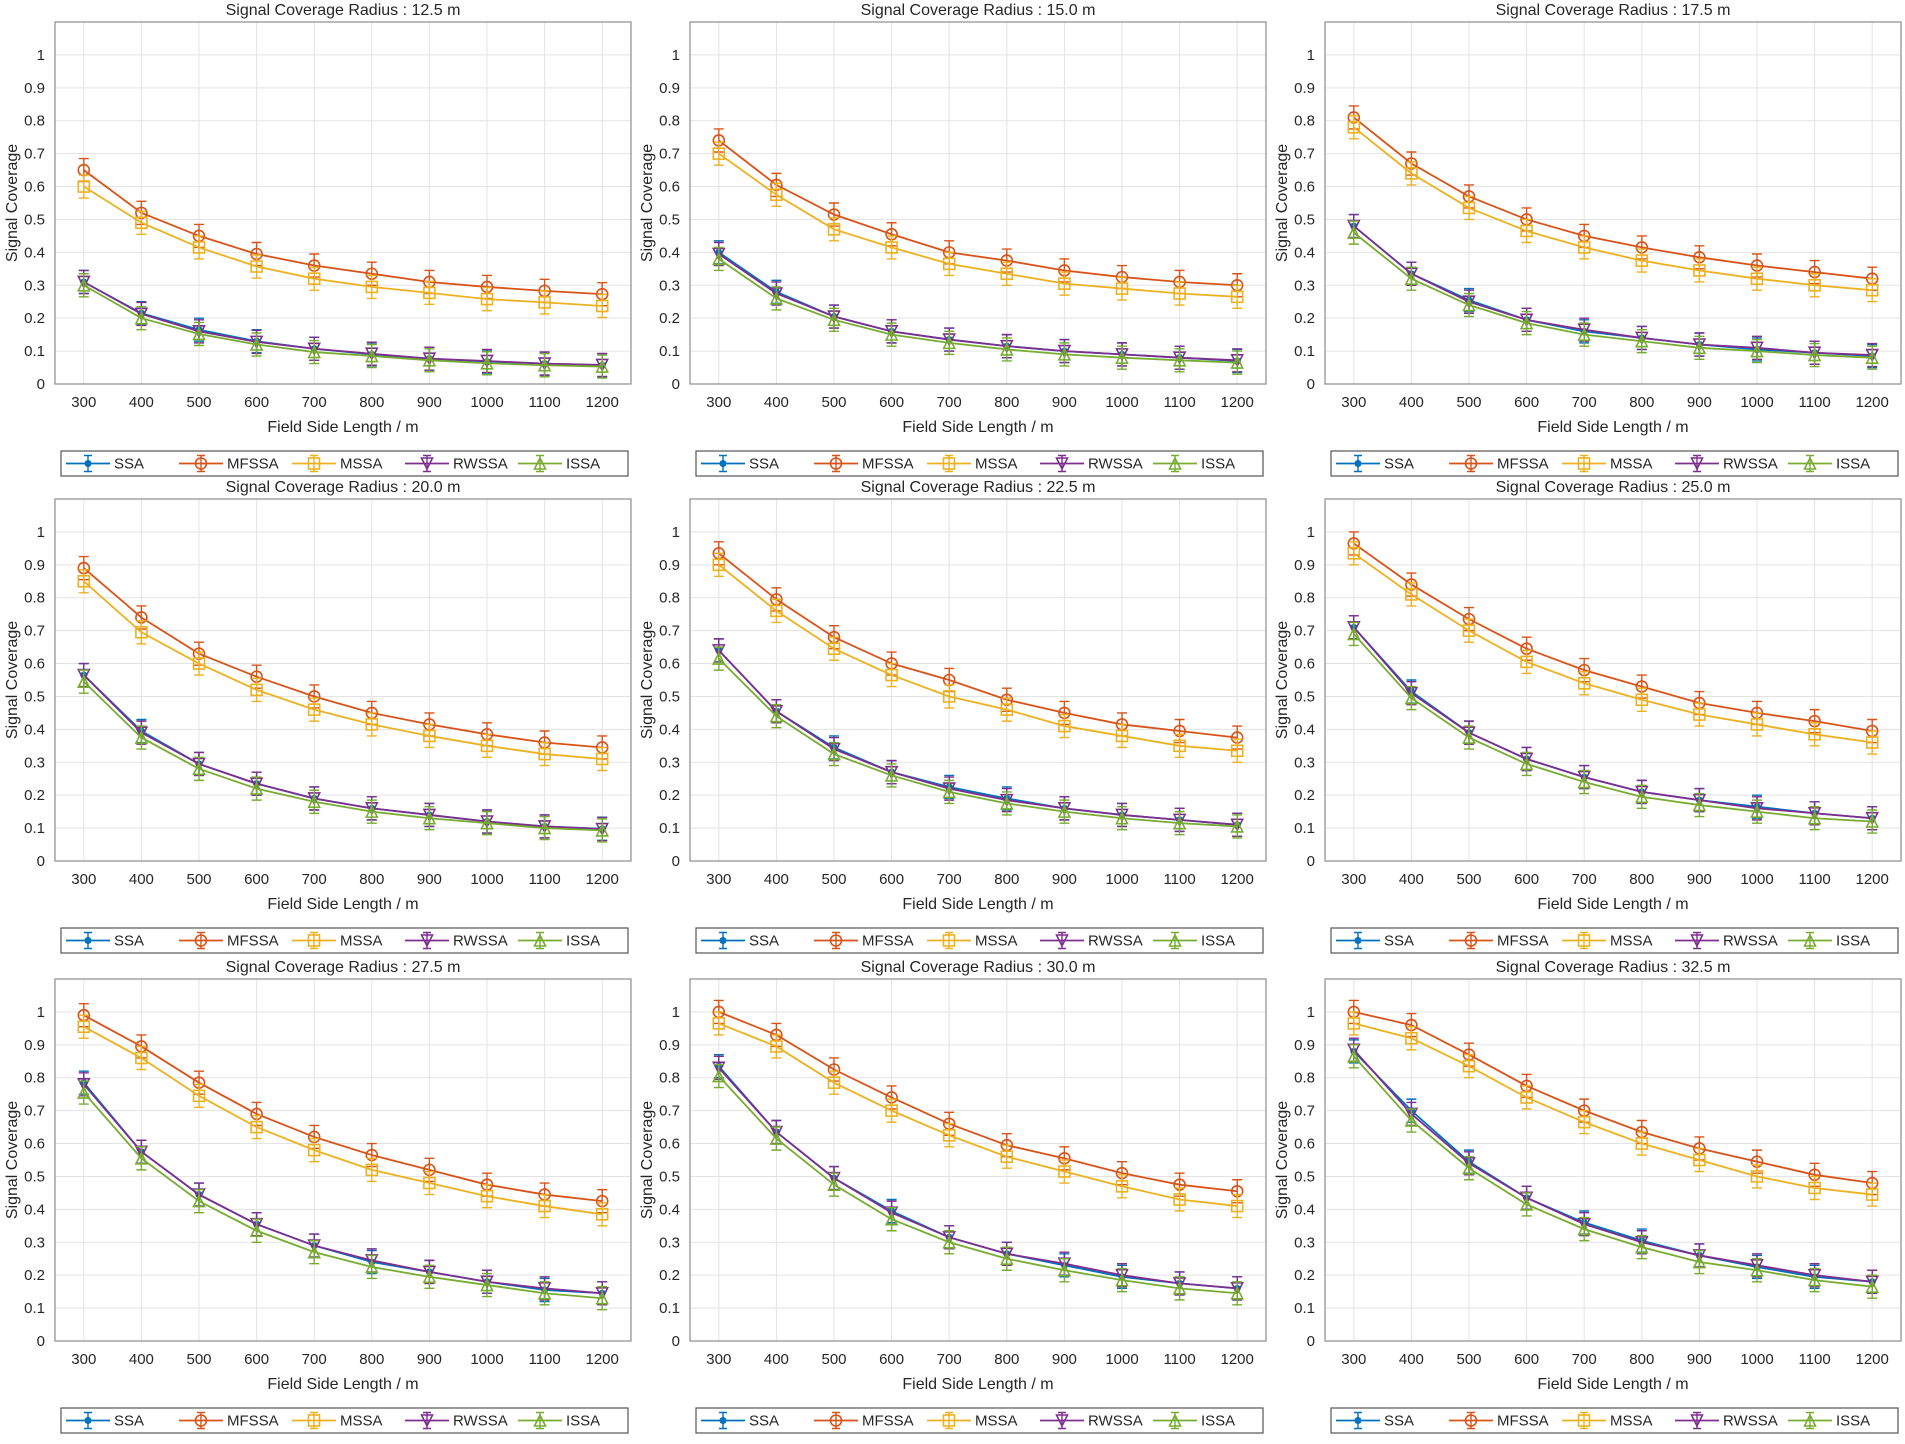 The height and width of the screenshot is (1444, 1905). I want to click on y-tick-label: 0.3, so click(34, 285).